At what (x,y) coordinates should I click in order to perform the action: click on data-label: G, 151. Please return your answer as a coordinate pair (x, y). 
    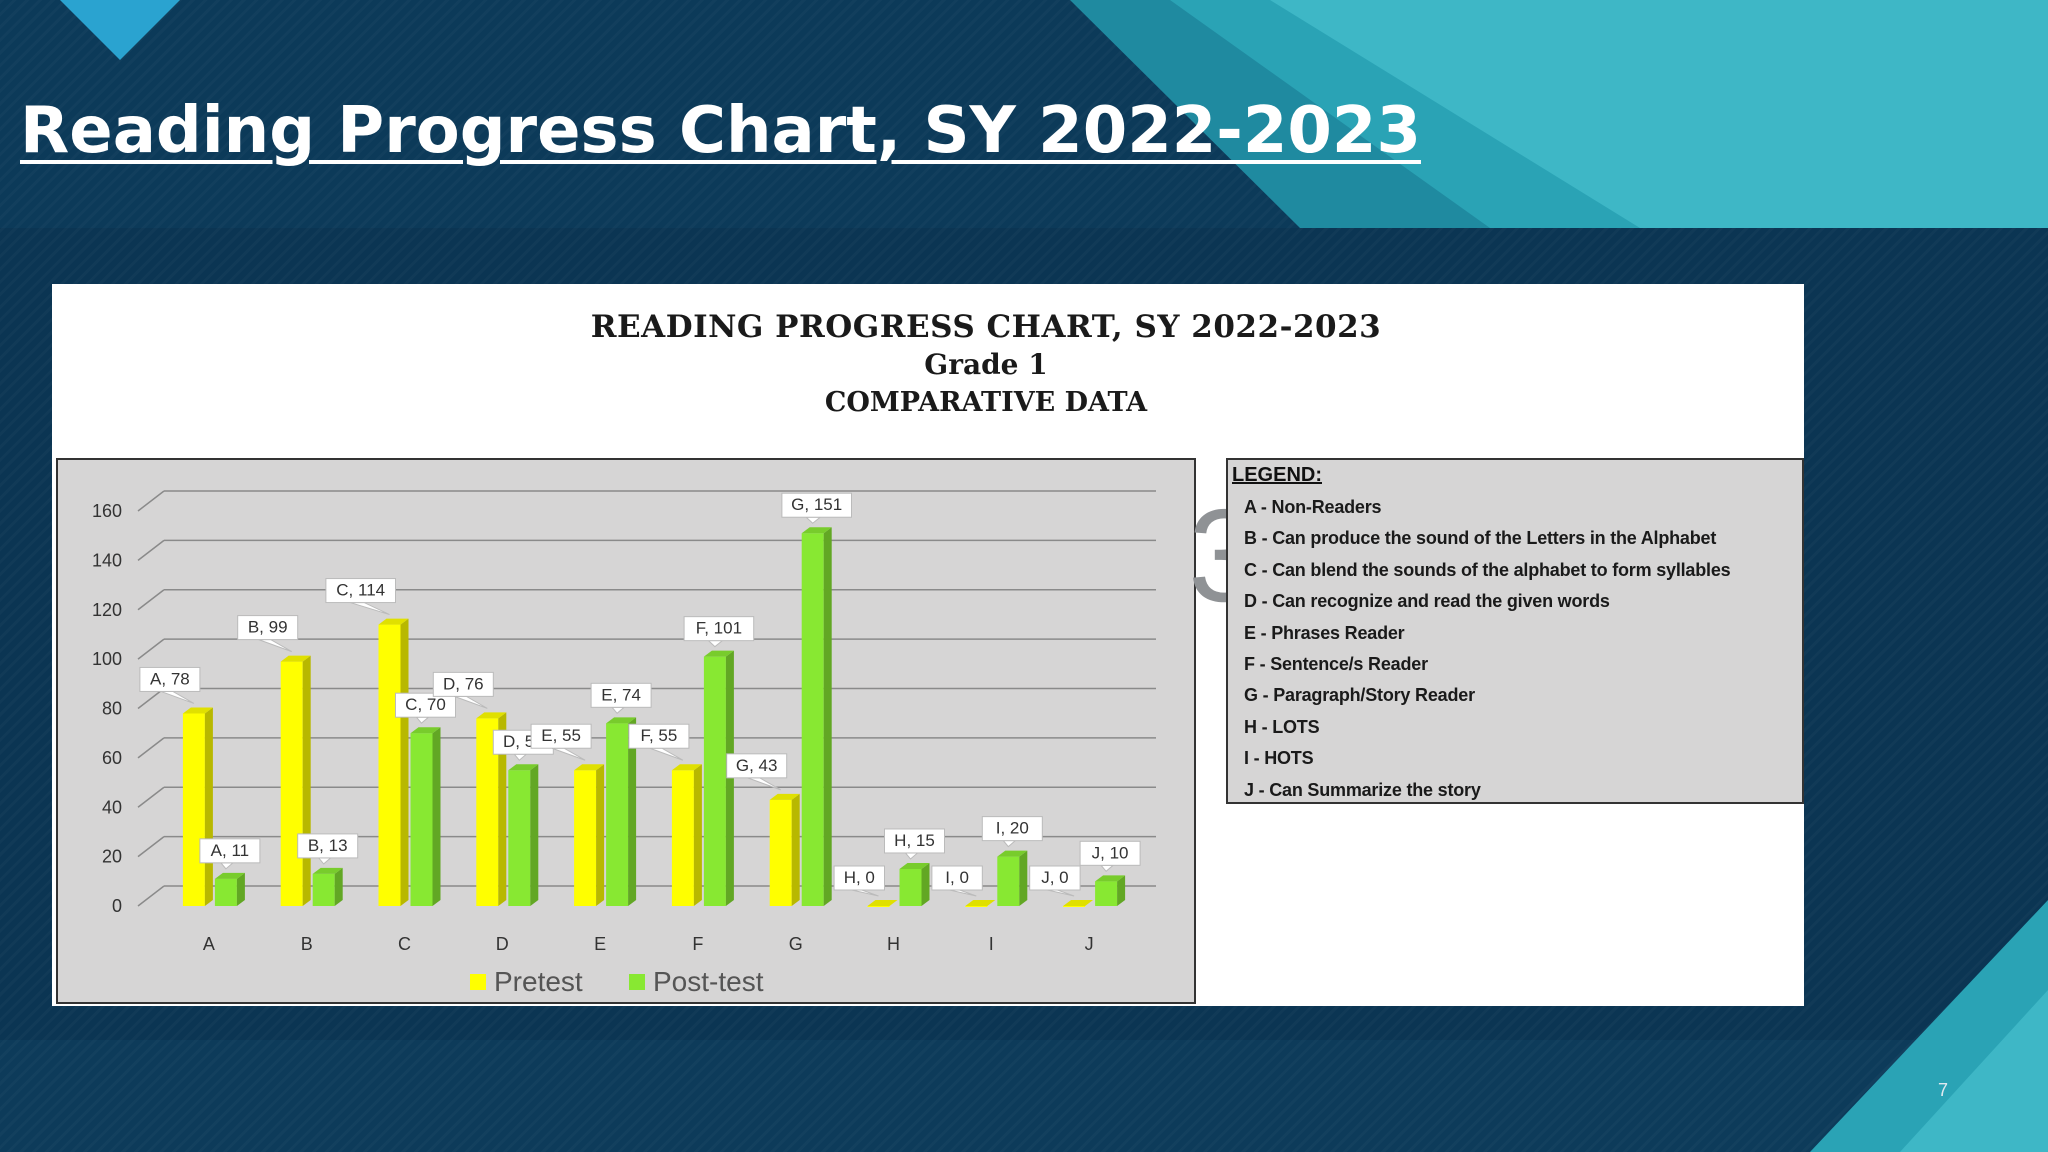
    Looking at the image, I should click on (816, 504).